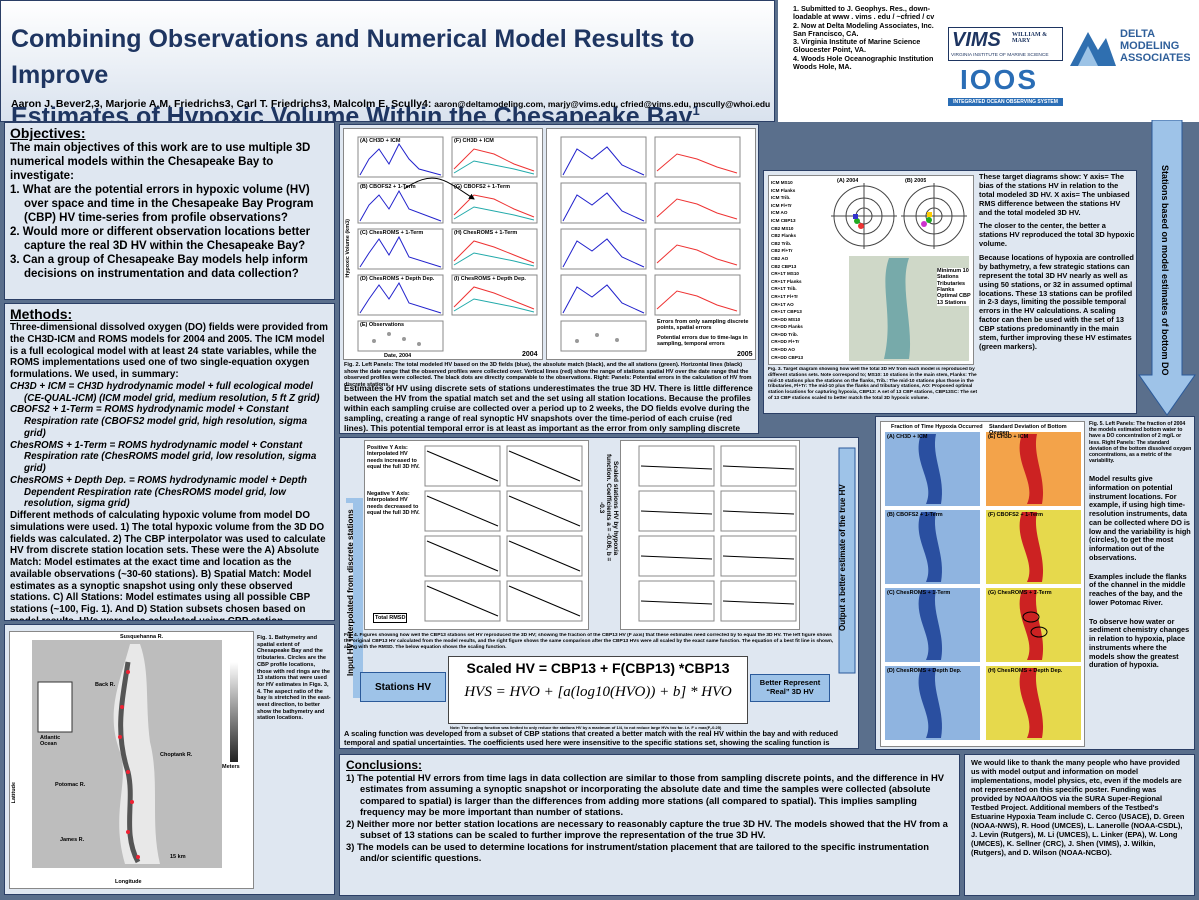 The image size is (1199, 900). Describe the element at coordinates (781, 198) in the screenshot. I see `legend-entry: ICM Trib.` at that location.